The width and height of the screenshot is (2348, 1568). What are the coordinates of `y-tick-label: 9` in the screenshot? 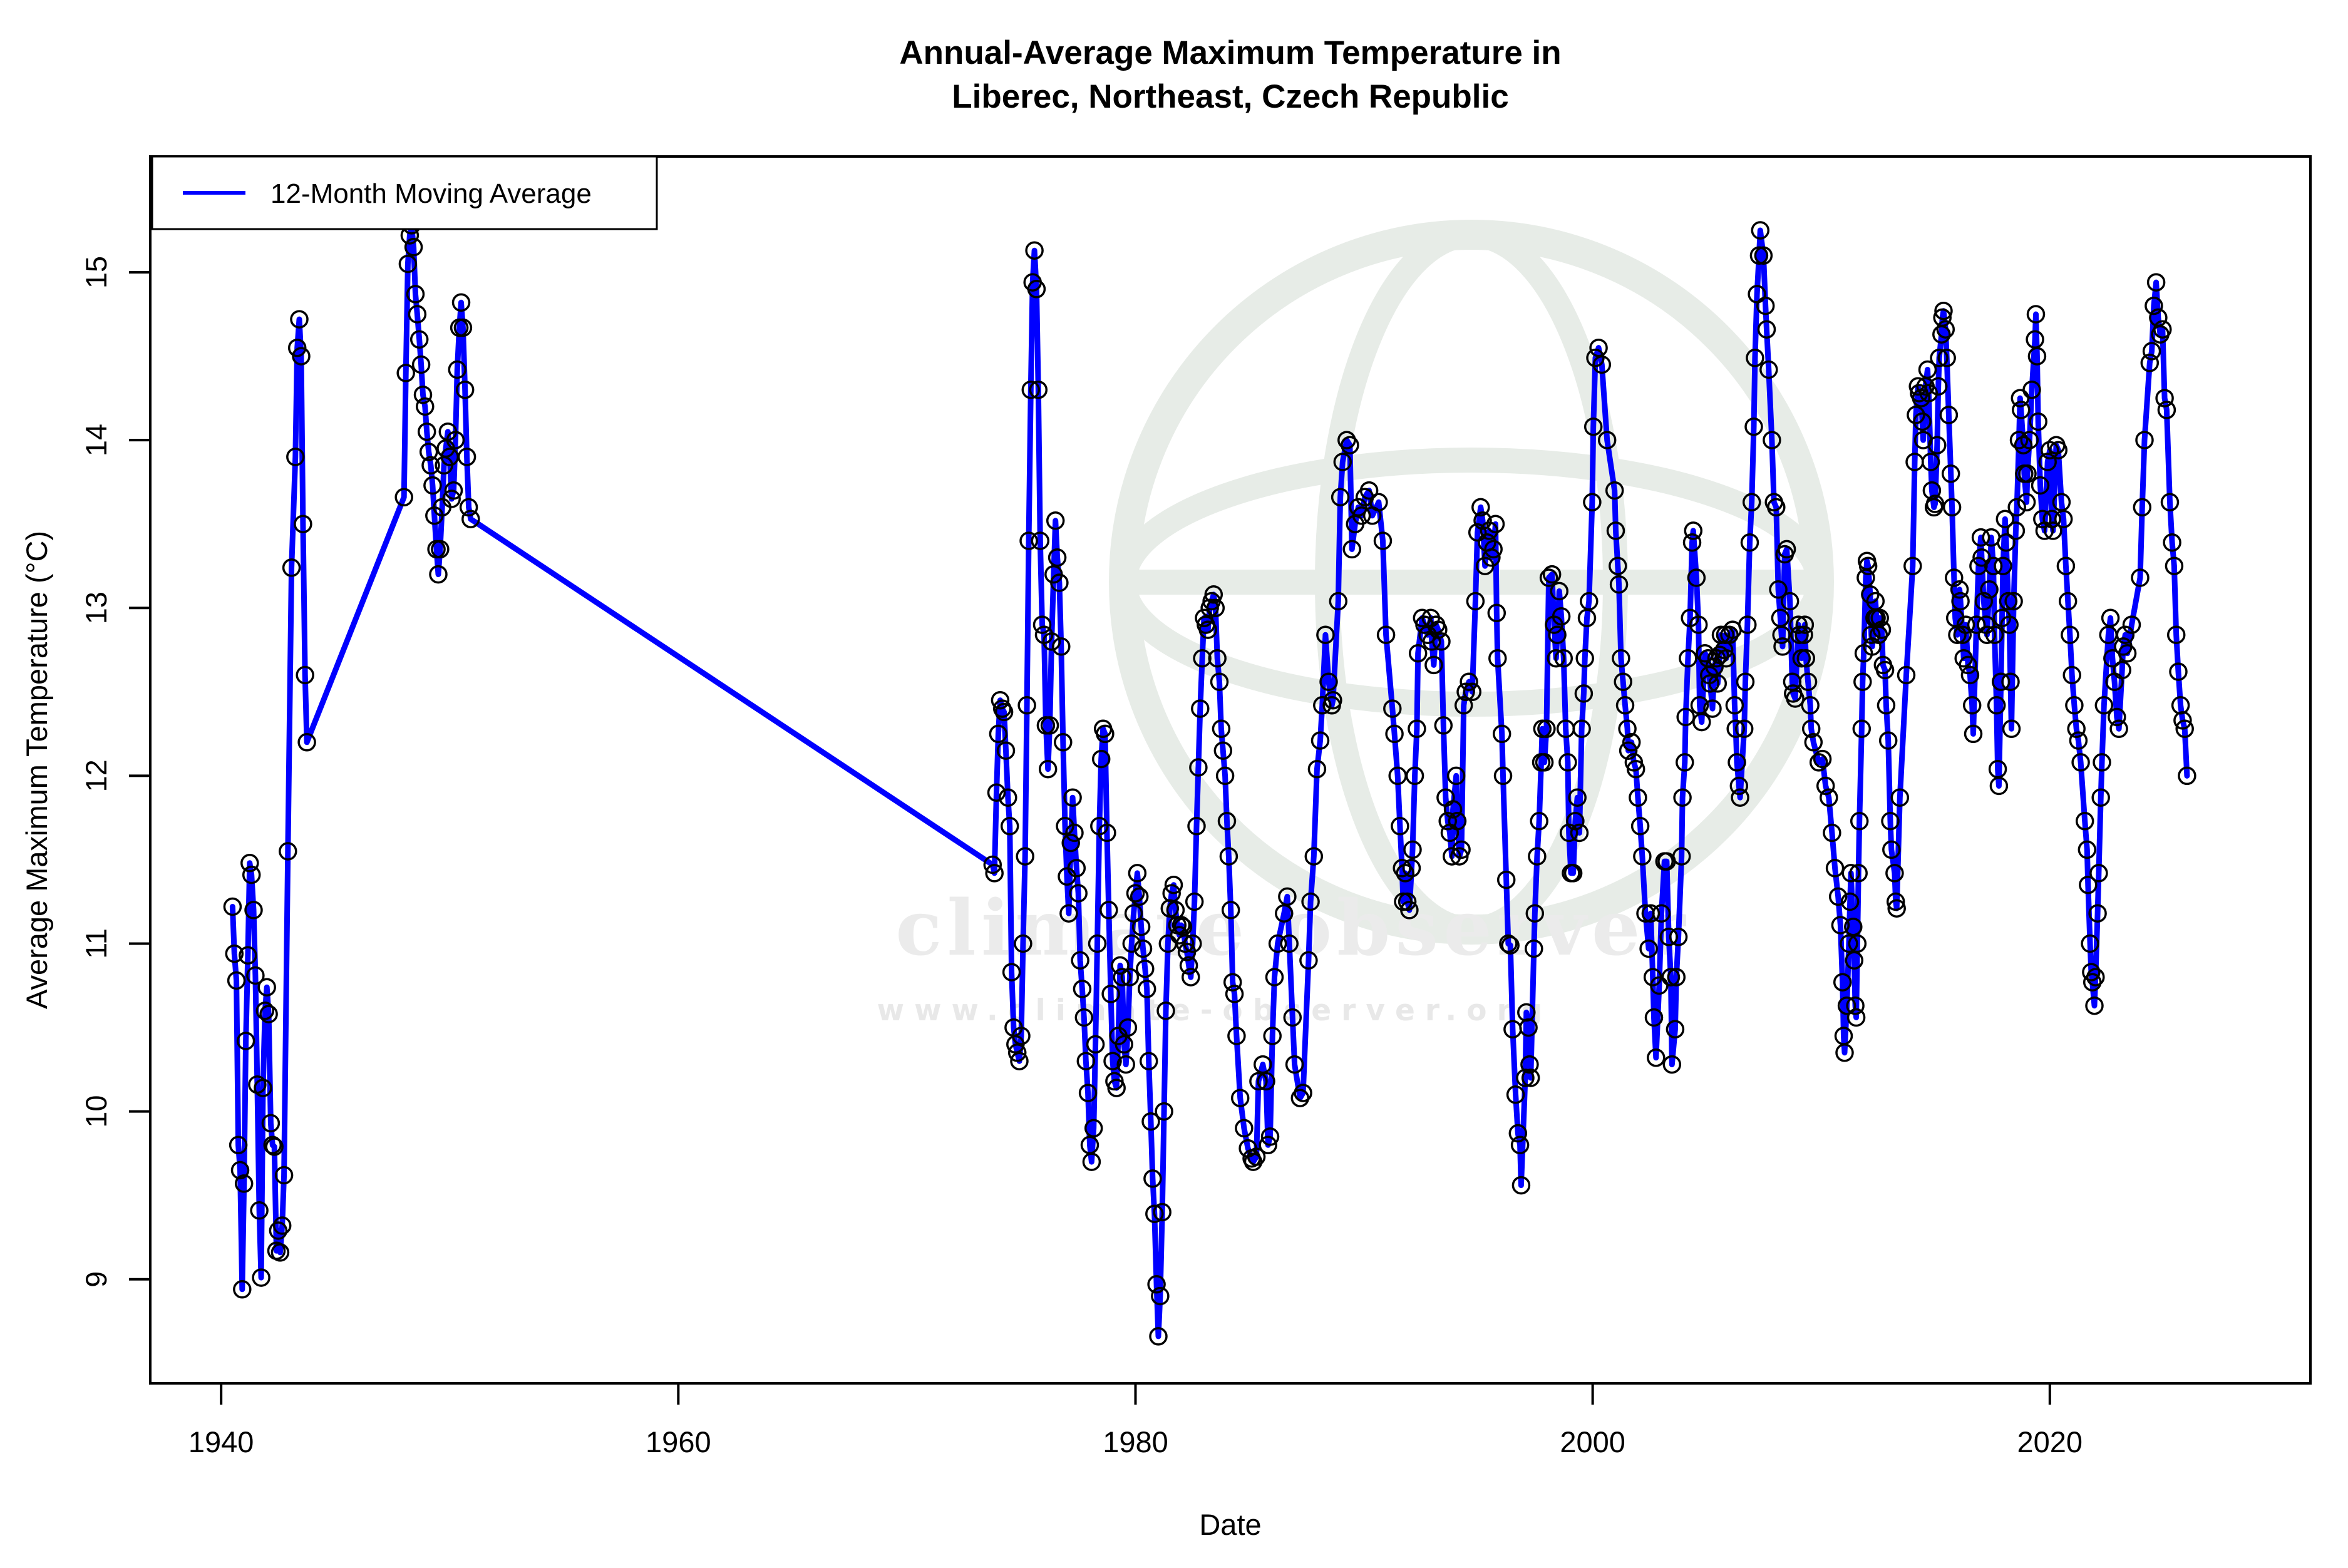 It's located at (96, 1279).